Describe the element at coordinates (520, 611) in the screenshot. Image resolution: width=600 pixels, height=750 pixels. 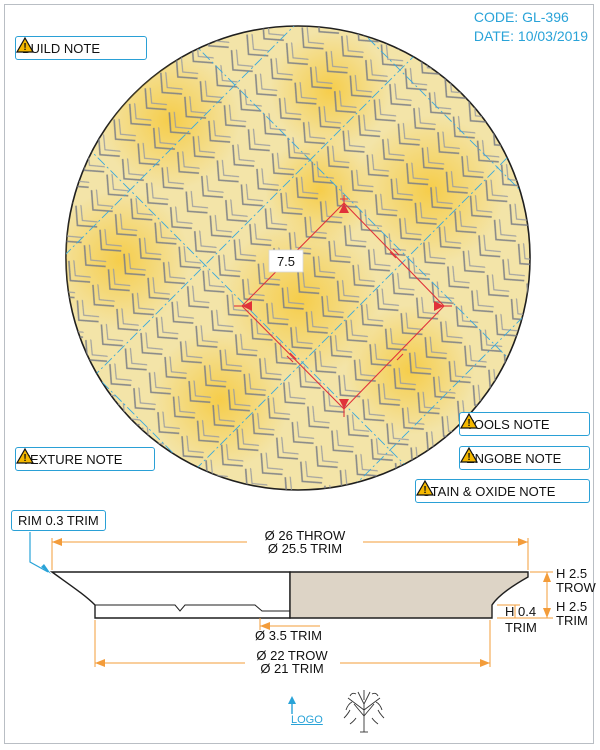
I see `foot-height-value: H 0.4` at that location.